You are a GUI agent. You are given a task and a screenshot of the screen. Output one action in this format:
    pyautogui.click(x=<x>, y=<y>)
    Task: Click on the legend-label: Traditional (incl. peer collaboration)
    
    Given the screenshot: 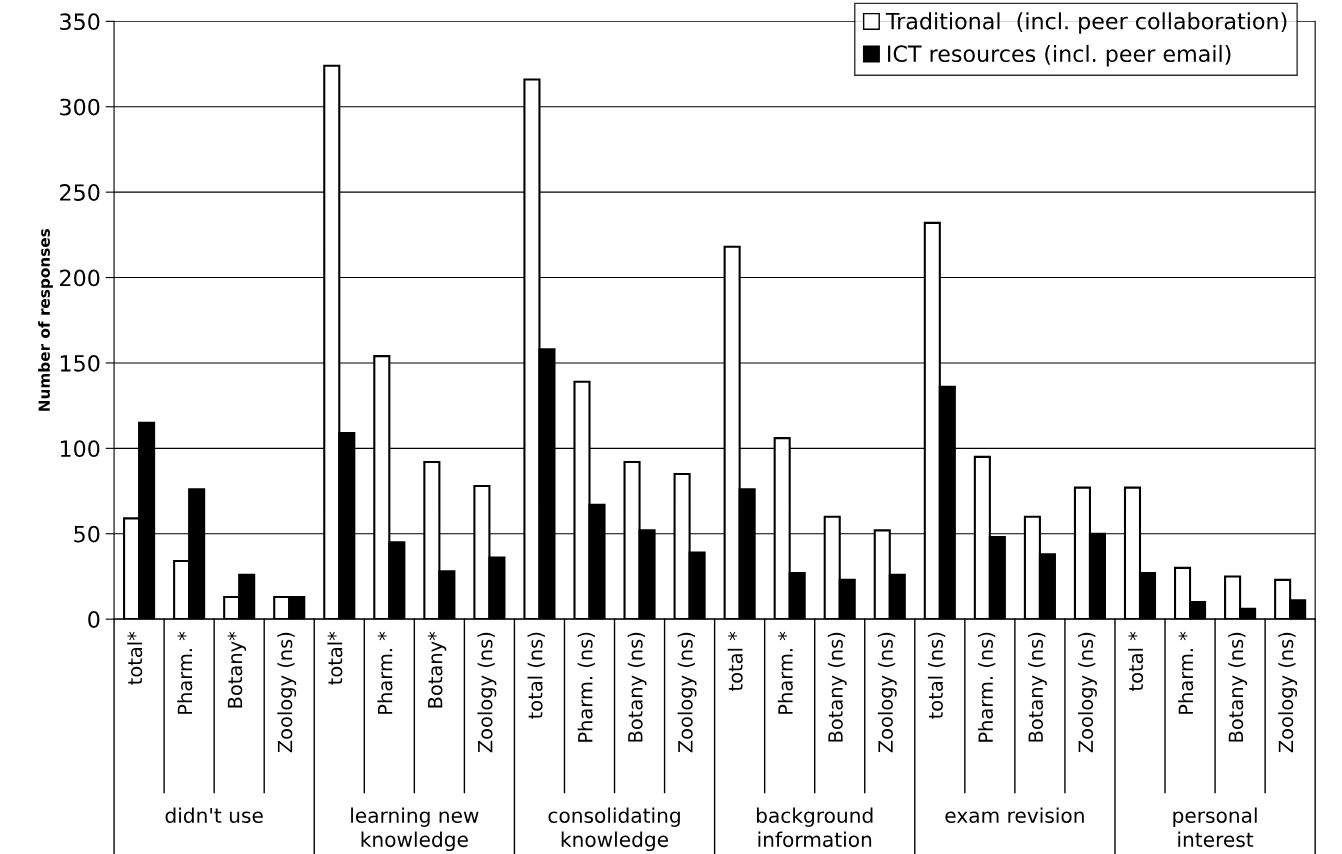 What is the action you would take?
    pyautogui.click(x=1086, y=23)
    